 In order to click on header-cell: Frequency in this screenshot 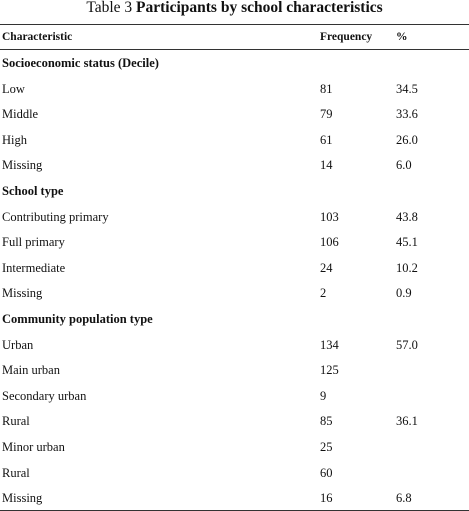, I will do `click(346, 37)`.